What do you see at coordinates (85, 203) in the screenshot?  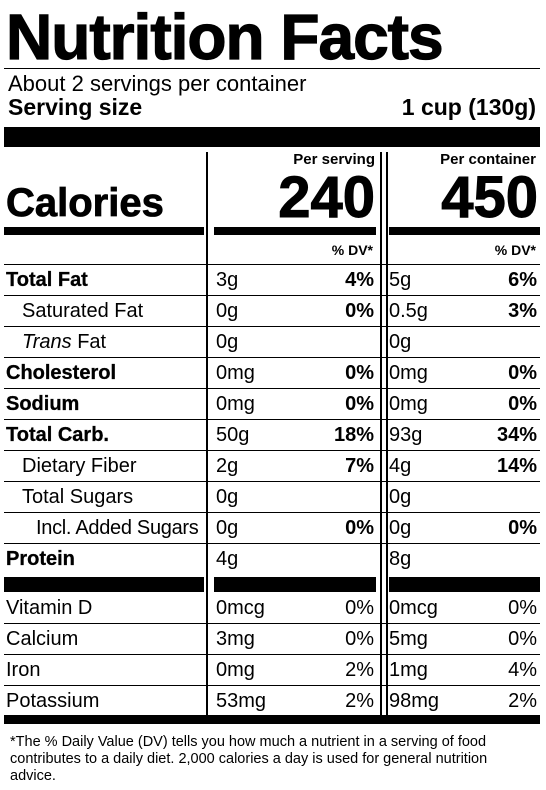 I see `calories-label: Calories` at bounding box center [85, 203].